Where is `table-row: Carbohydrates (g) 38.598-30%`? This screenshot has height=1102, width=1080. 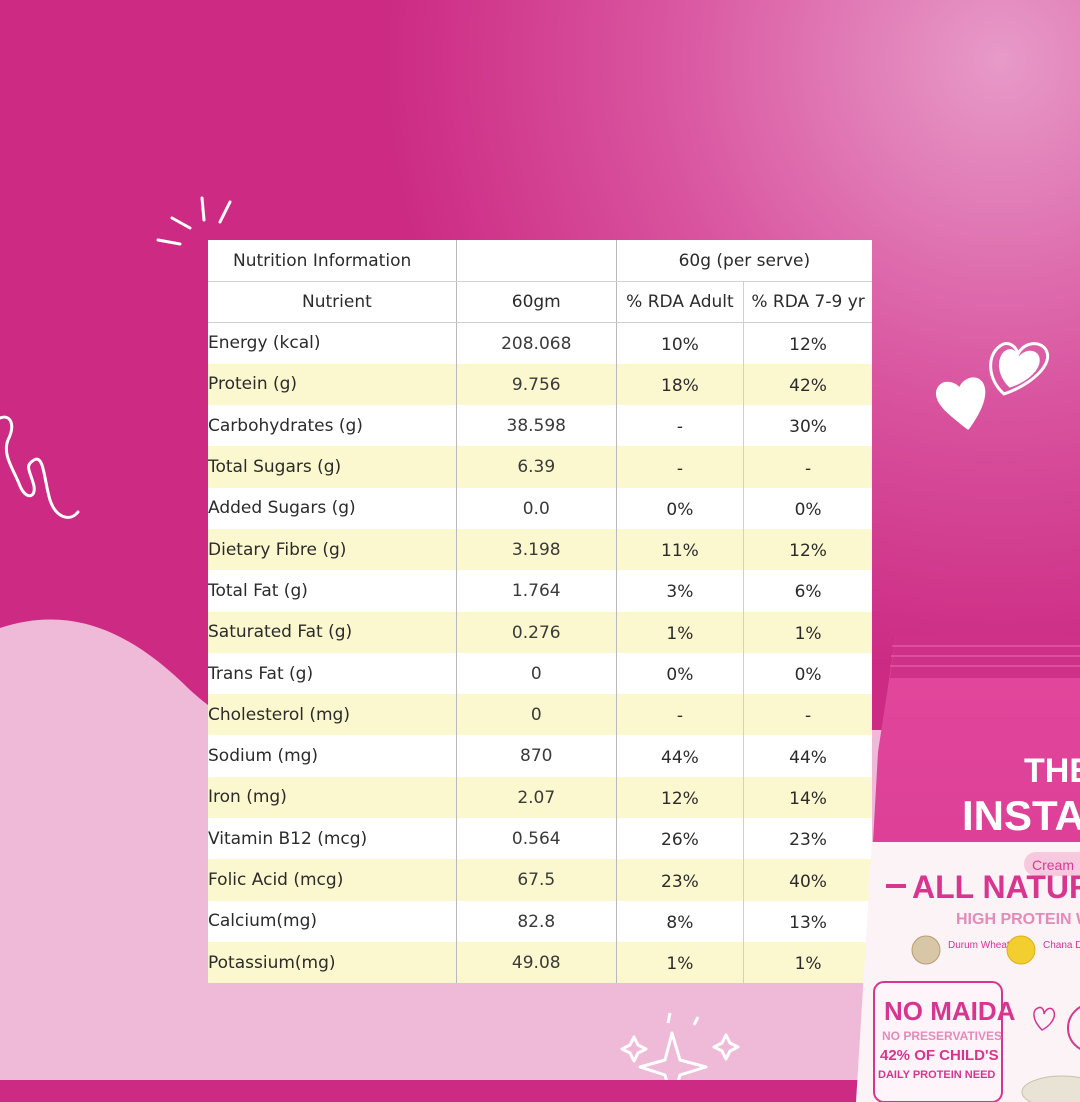
table-row: Carbohydrates (g) 38.598-30% is located at coordinates (540, 426).